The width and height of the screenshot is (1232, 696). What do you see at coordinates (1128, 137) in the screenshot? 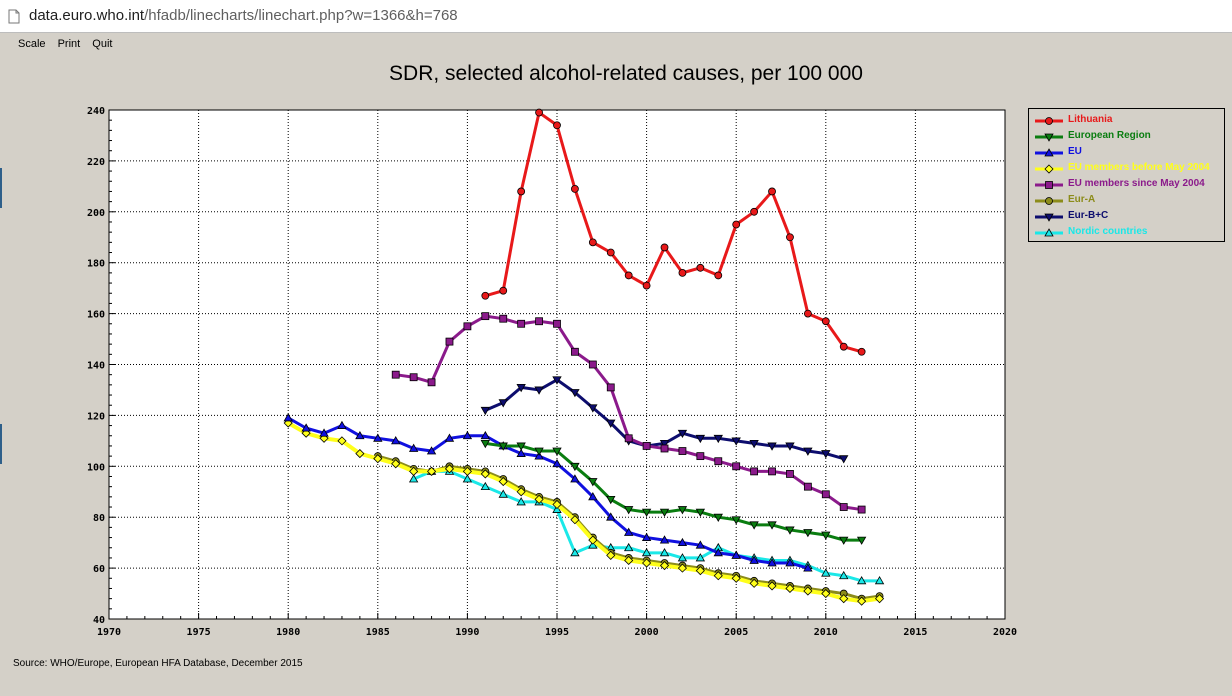
I see `legend-item: European Region` at bounding box center [1128, 137].